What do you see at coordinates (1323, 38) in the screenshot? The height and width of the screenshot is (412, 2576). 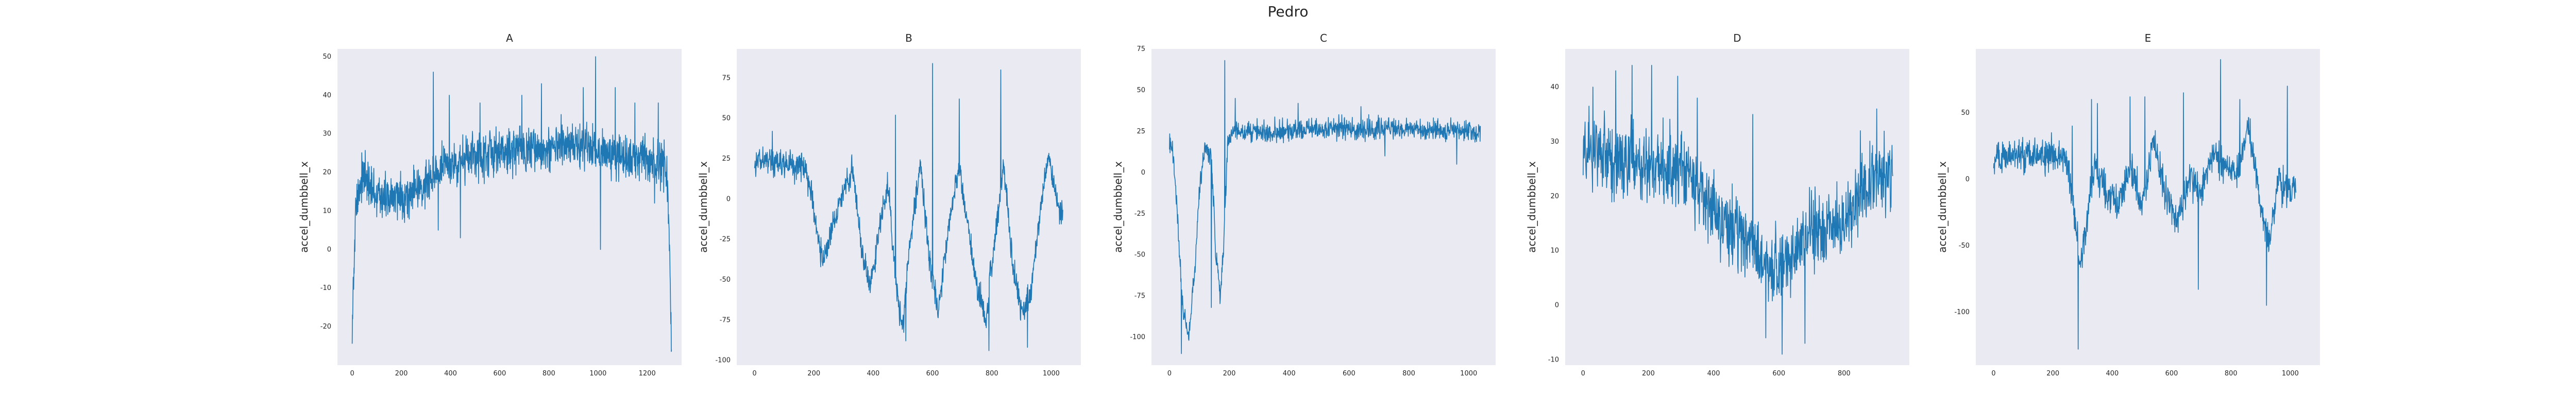 I see `subplot-title: C` at bounding box center [1323, 38].